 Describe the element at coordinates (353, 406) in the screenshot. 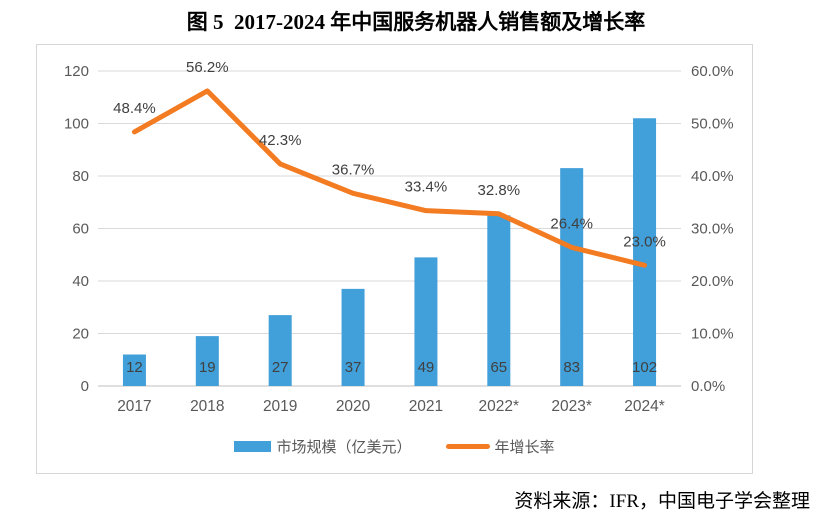

I see `x-axis-tick: 2020` at that location.